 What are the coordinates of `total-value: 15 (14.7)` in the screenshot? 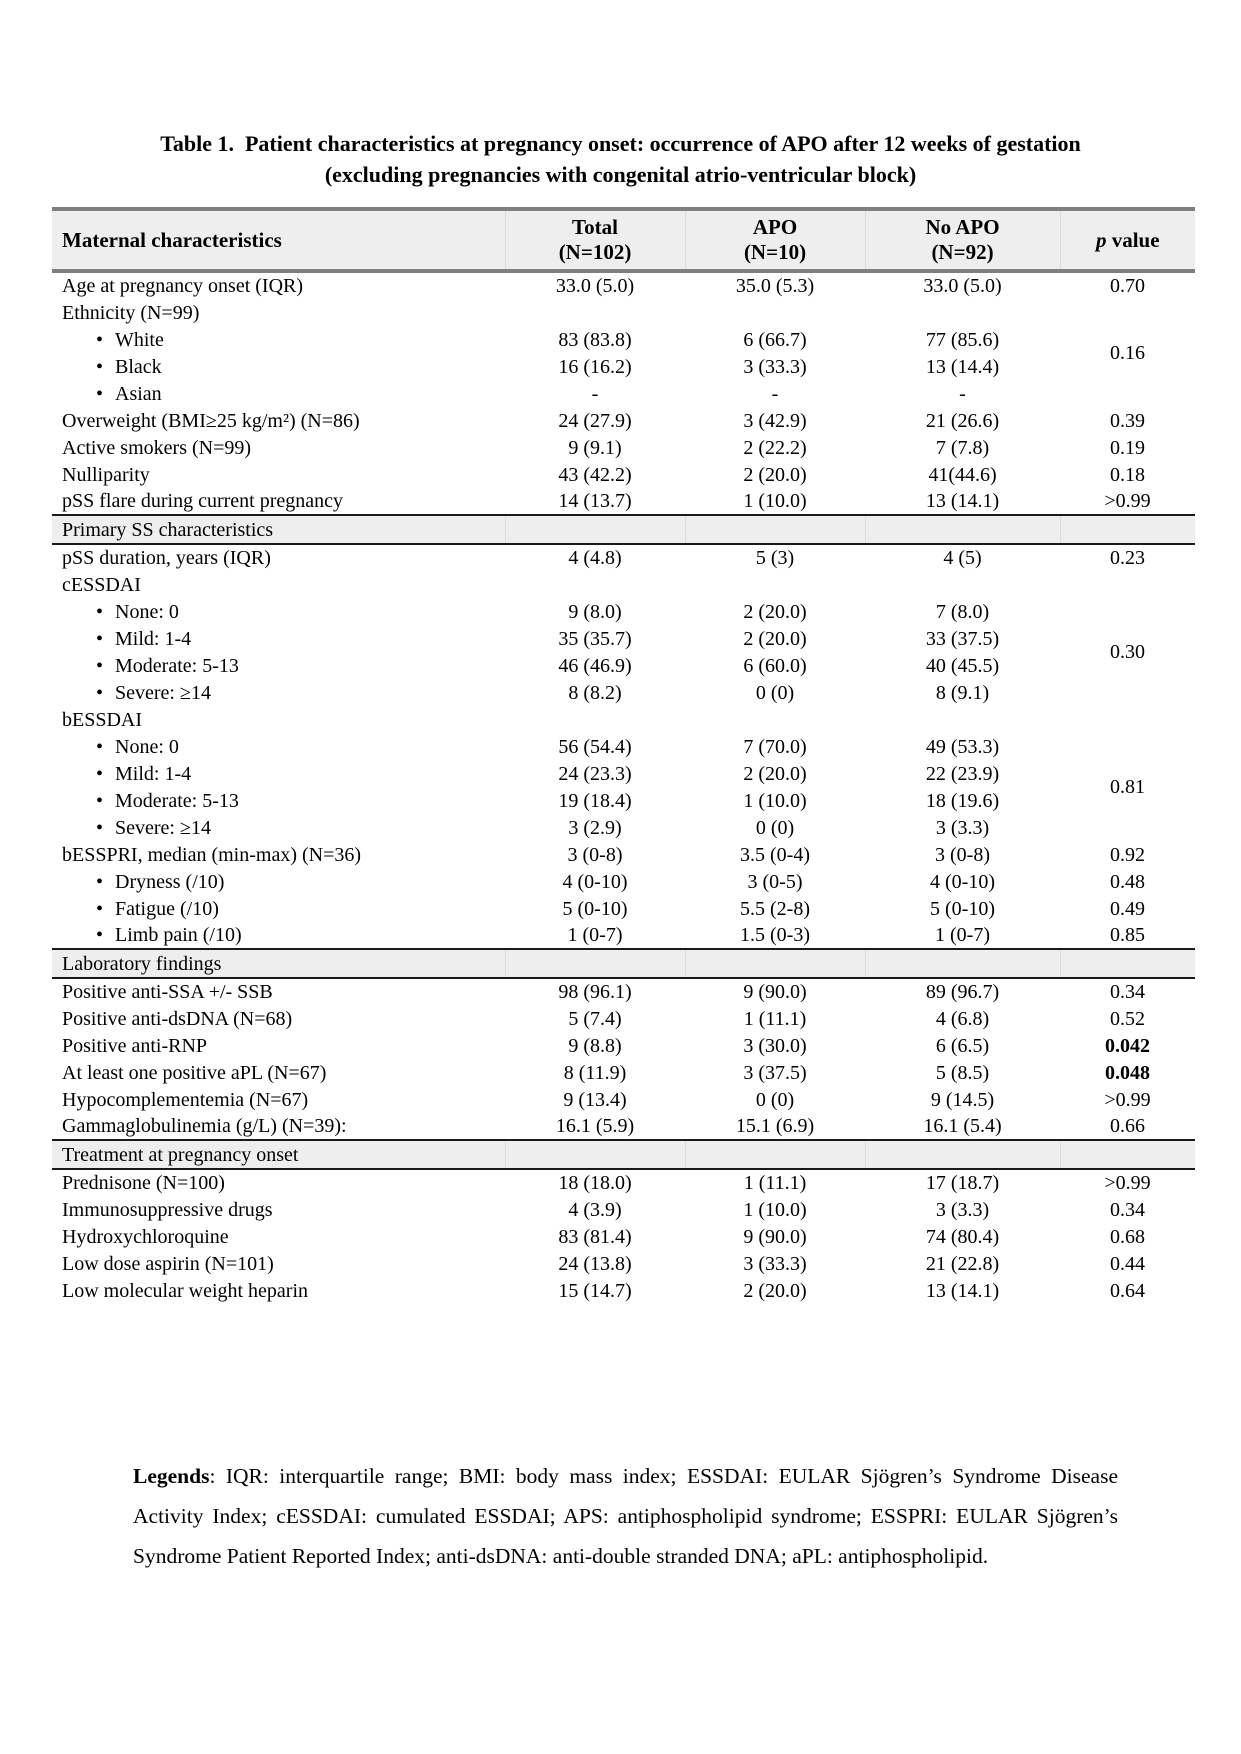 It's located at (595, 1290).